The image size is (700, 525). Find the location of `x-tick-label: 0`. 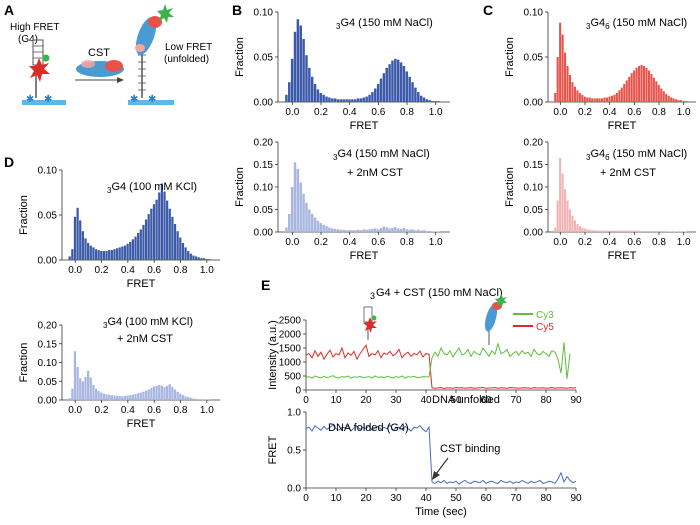

x-tick-label: 0 is located at coordinates (306, 400).